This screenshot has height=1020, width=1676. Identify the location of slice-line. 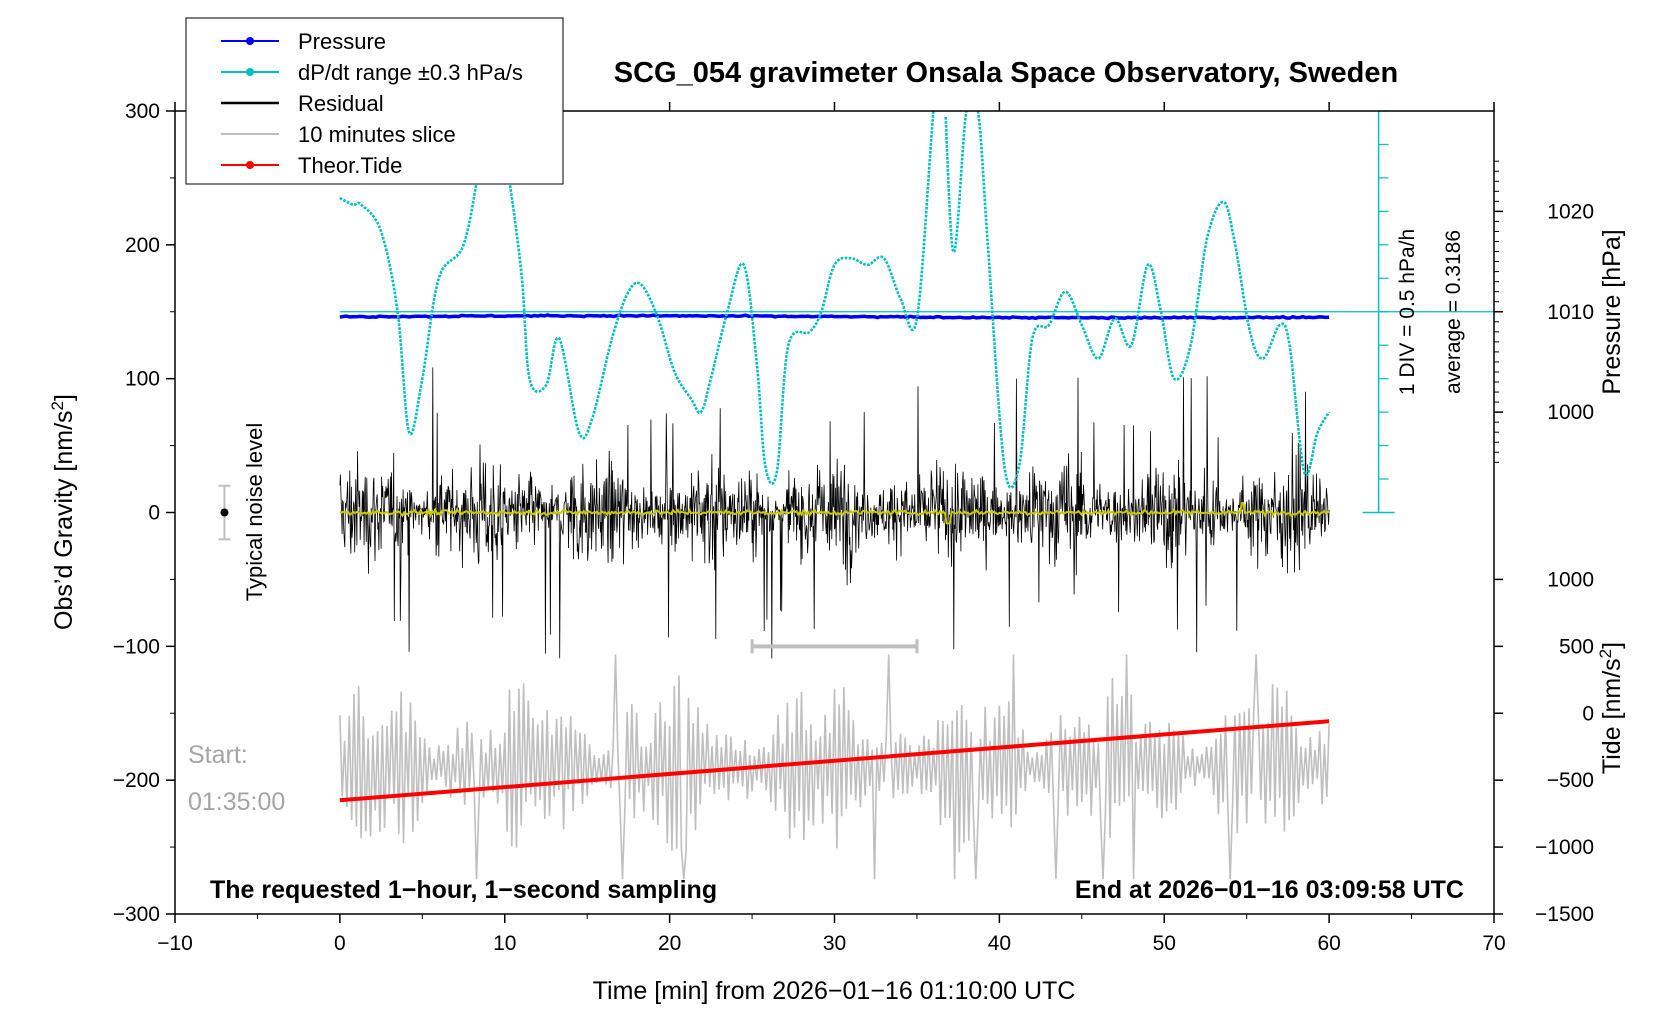
(834, 767).